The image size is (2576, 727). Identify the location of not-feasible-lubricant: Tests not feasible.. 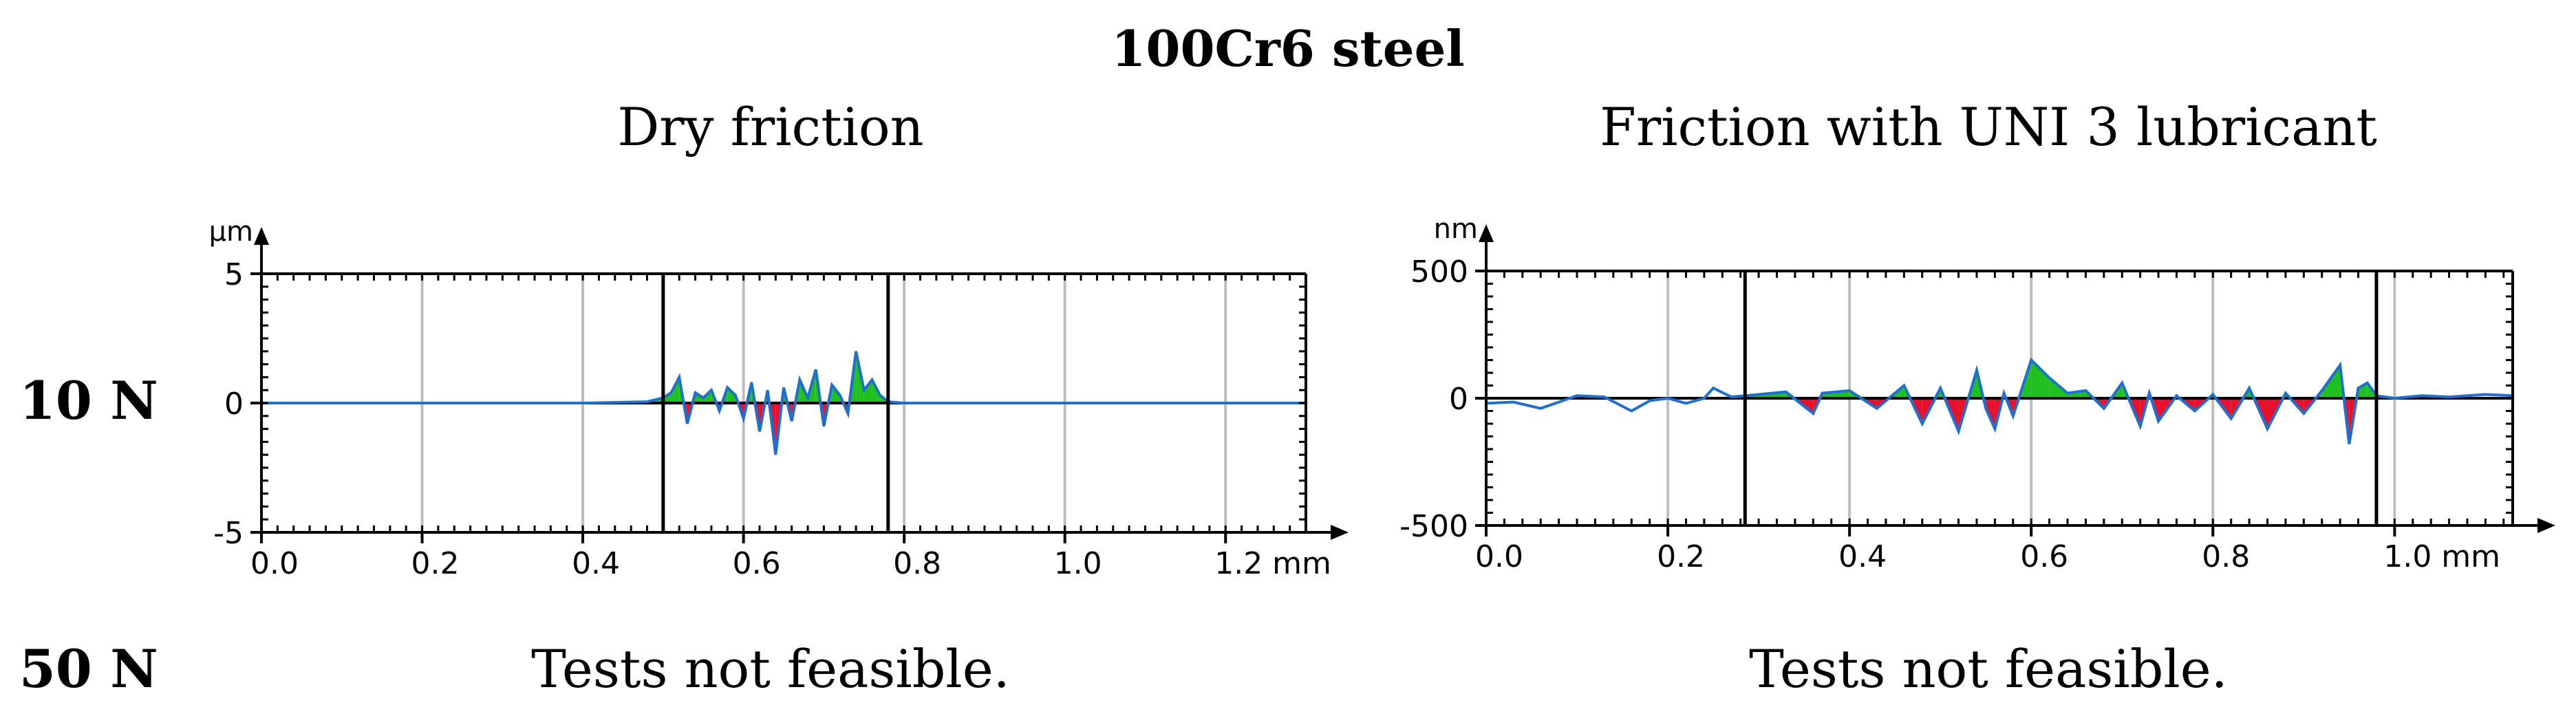
(1989, 668).